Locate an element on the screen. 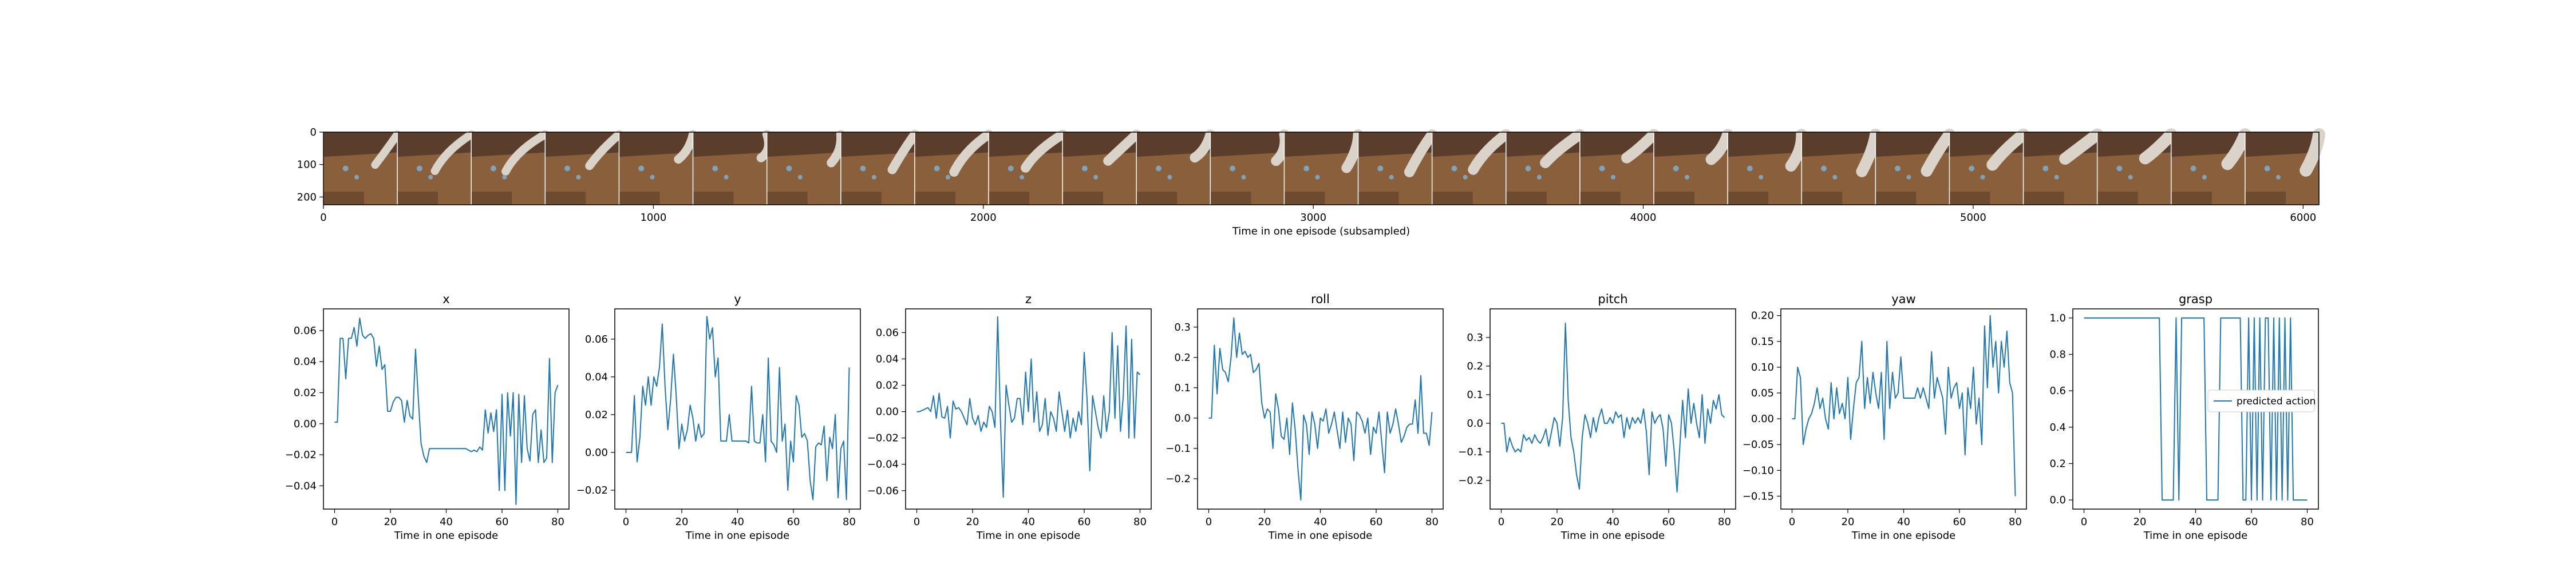 This screenshot has width=2576, height=572. y-tick-label: 0.06 is located at coordinates (305, 331).